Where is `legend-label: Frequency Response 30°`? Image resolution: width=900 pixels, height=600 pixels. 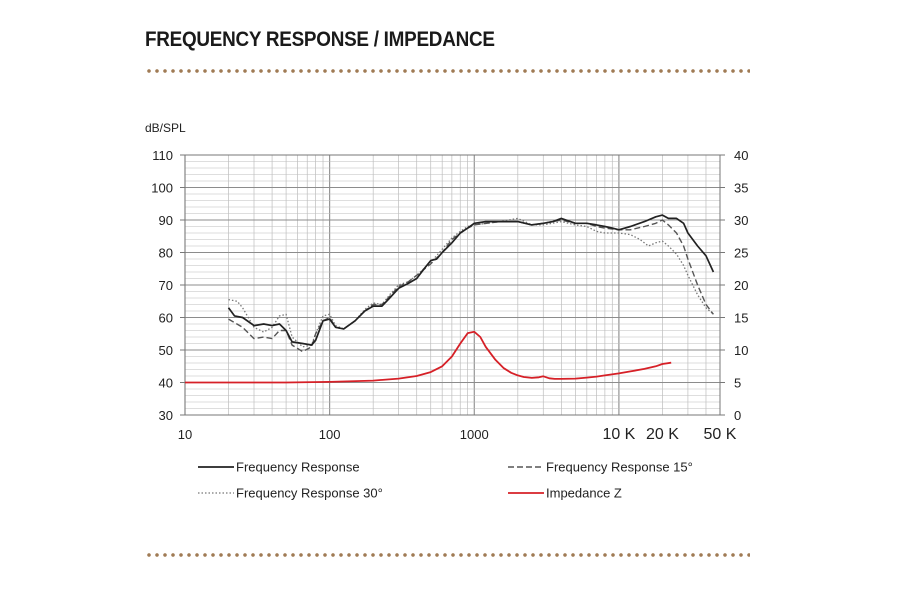
legend-label: Frequency Response 30° is located at coordinates (309, 493).